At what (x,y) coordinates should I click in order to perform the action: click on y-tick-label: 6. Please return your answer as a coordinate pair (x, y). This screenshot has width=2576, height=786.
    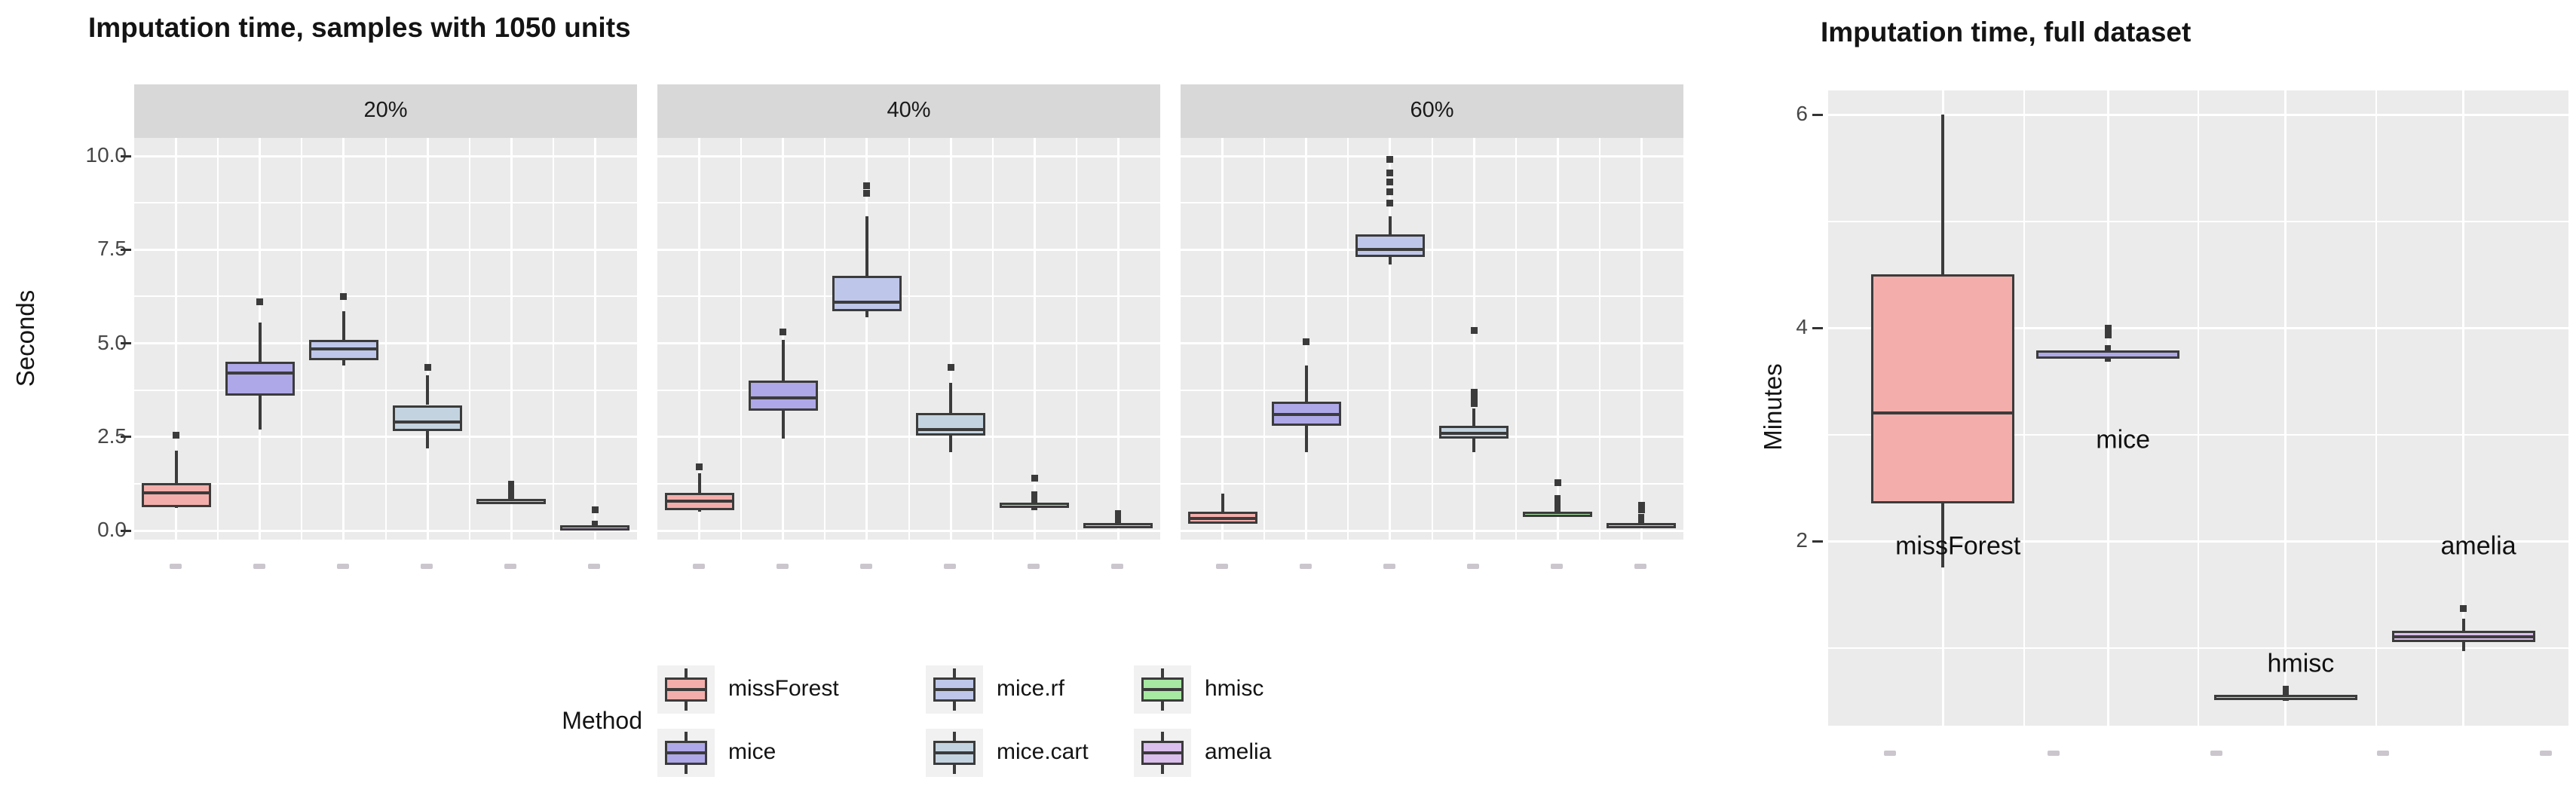
    Looking at the image, I should click on (1802, 114).